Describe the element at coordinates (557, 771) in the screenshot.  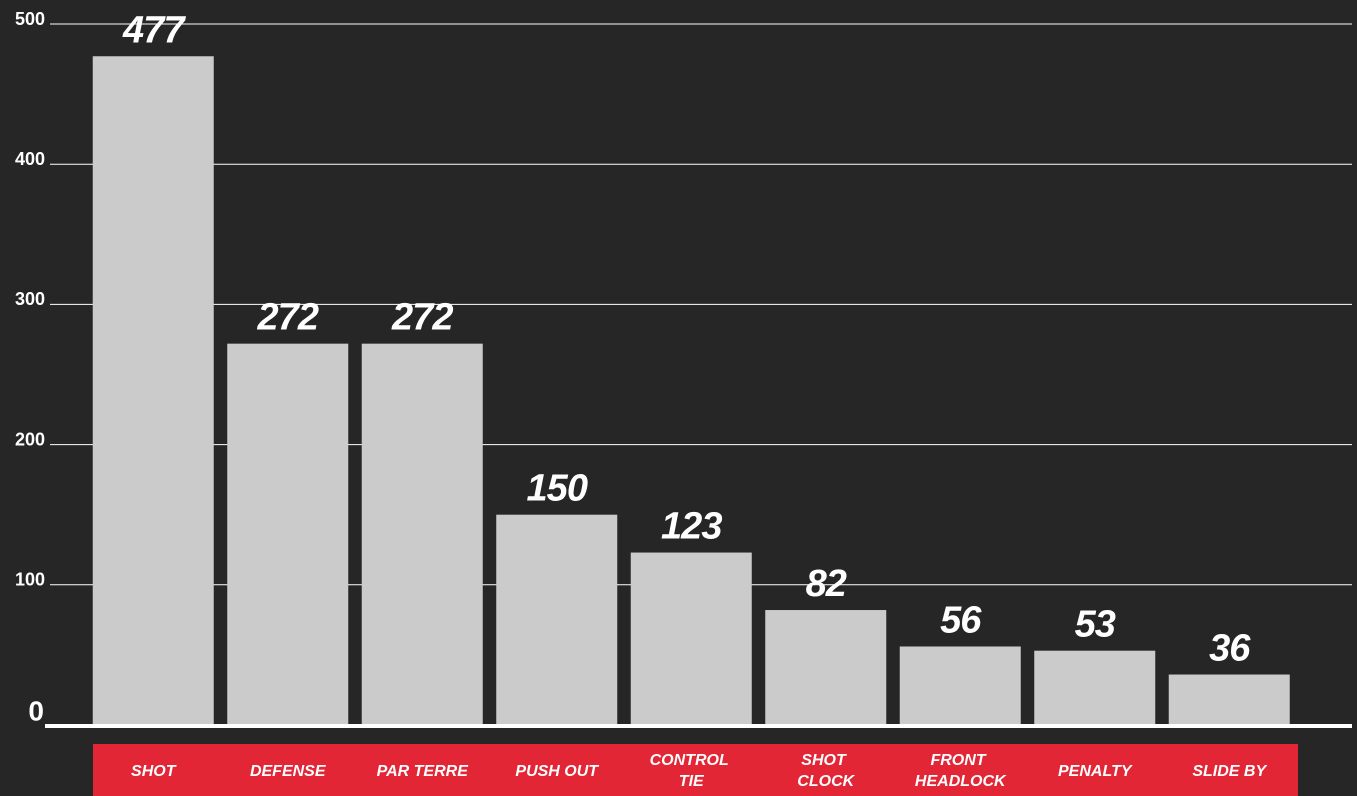
I see `x-tick-label: PUSH OUT` at that location.